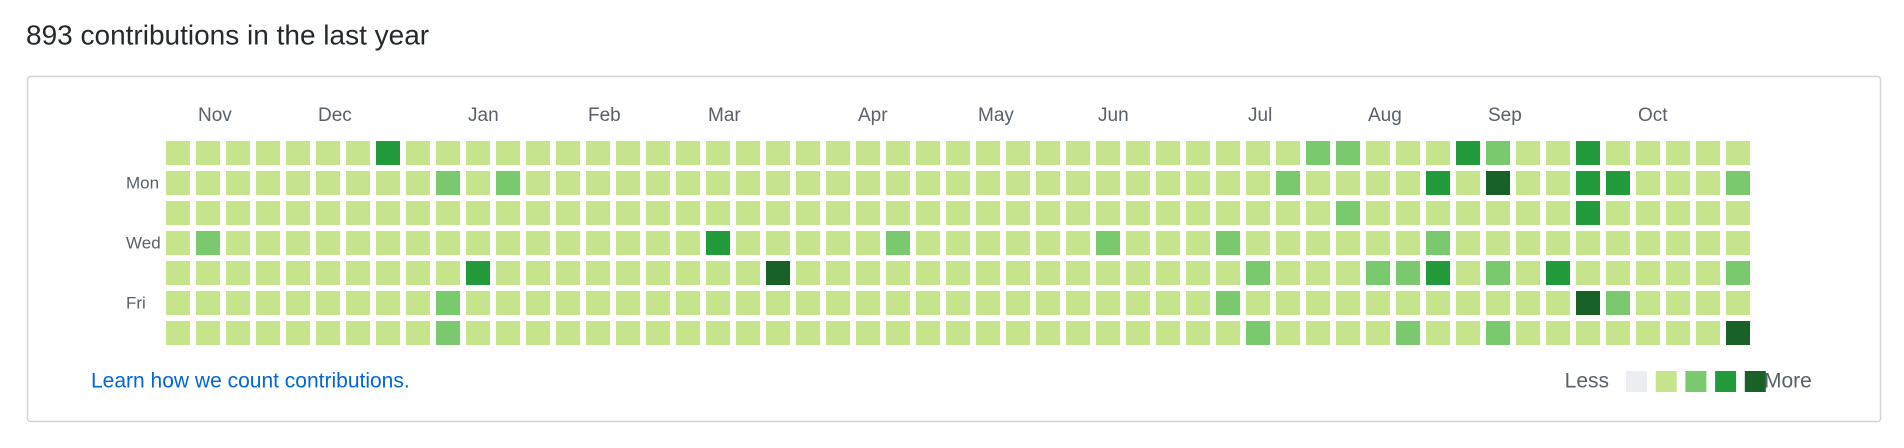 This screenshot has width=1904, height=448. I want to click on month-label: Aug, so click(1385, 115).